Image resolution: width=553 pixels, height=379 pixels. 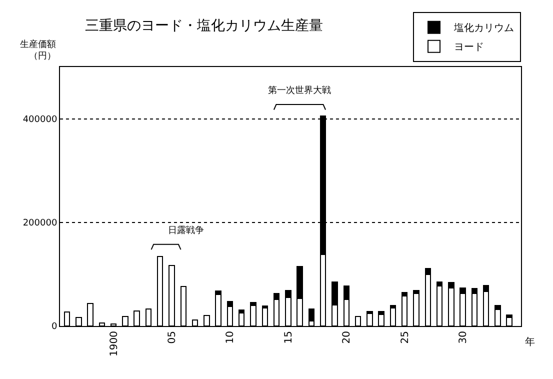 What do you see at coordinates (114, 343) in the screenshot?
I see `x-tick-label: 1900` at bounding box center [114, 343].